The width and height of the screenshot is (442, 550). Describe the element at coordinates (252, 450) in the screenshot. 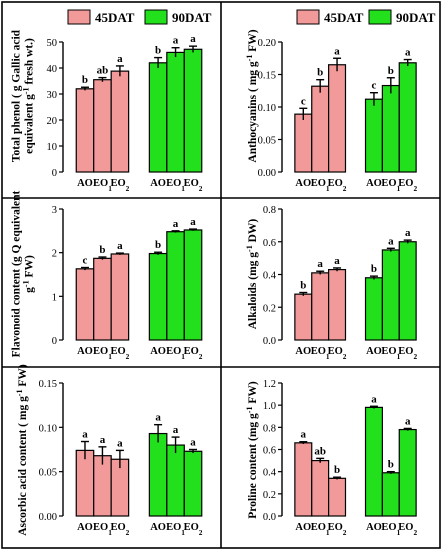

I see `y-axis-title-line: Proline content (mg g-1 FW)` at that location.